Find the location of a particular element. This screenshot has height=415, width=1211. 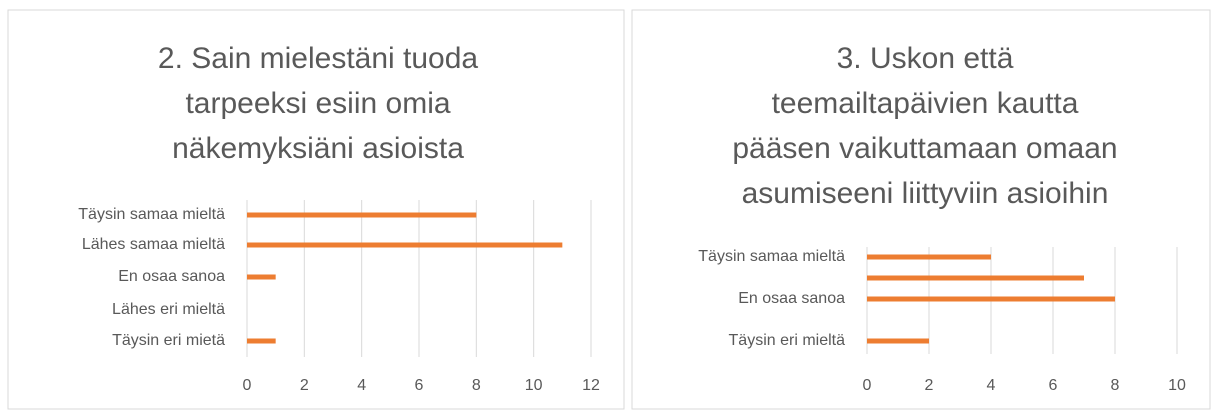

chart-title: tarpeeksi esiin omia is located at coordinates (317, 103).